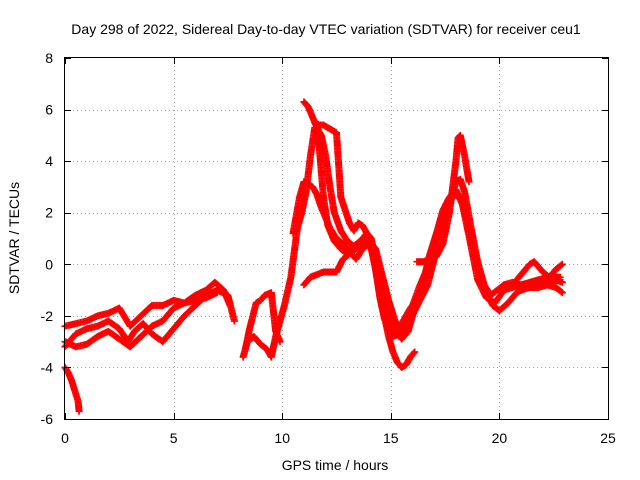 The height and width of the screenshot is (480, 640). I want to click on y-tick-label: 0, so click(49, 264).